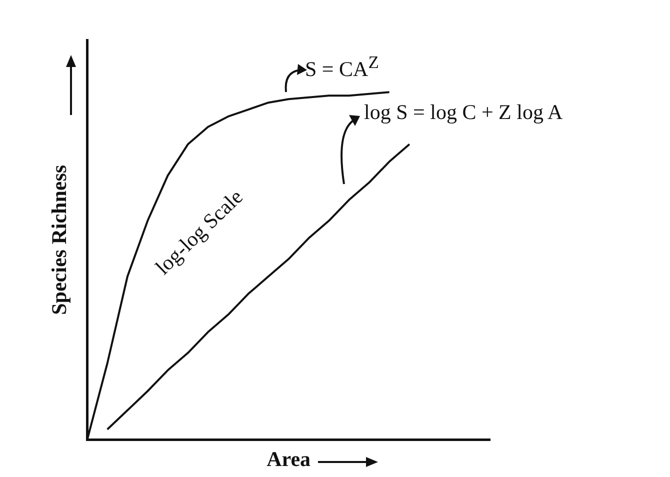  What do you see at coordinates (463, 112) in the screenshot?
I see `annotation: log S = log C + Z log A` at bounding box center [463, 112].